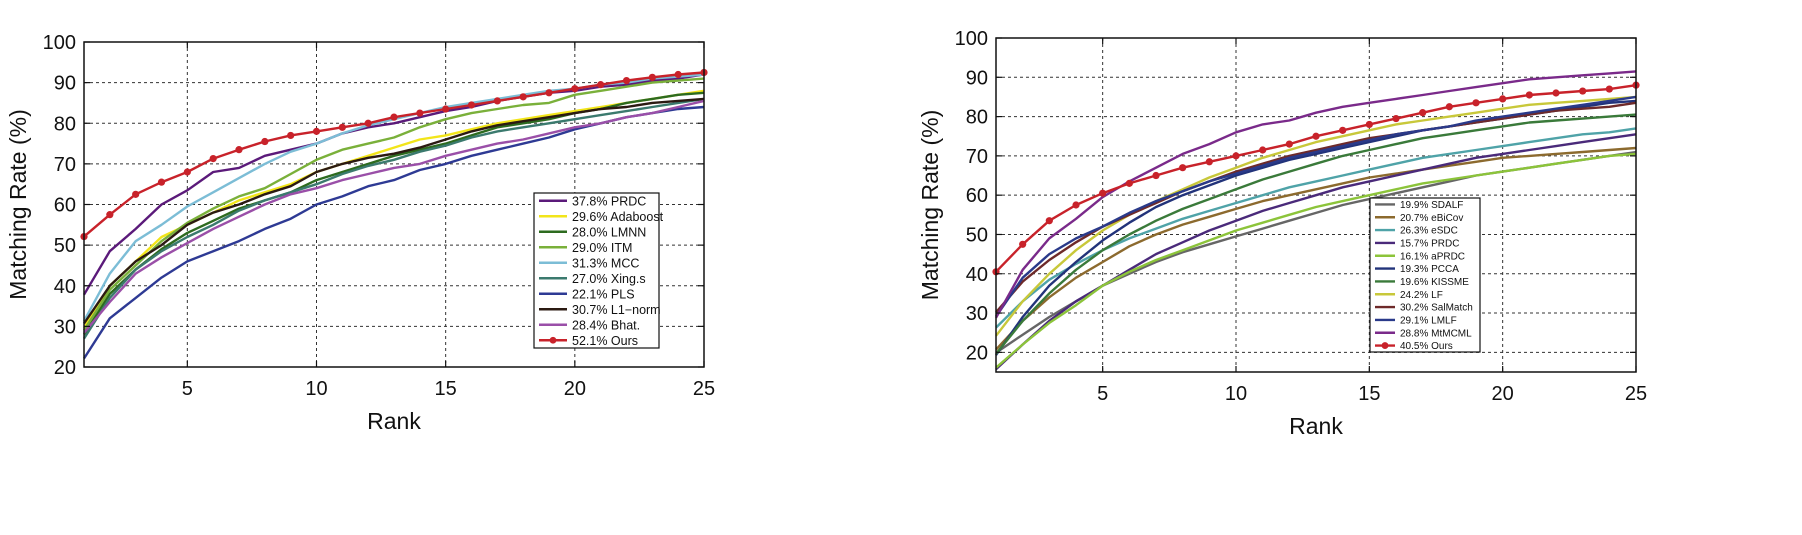  I want to click on left-xtick-label: 5, so click(187, 389).